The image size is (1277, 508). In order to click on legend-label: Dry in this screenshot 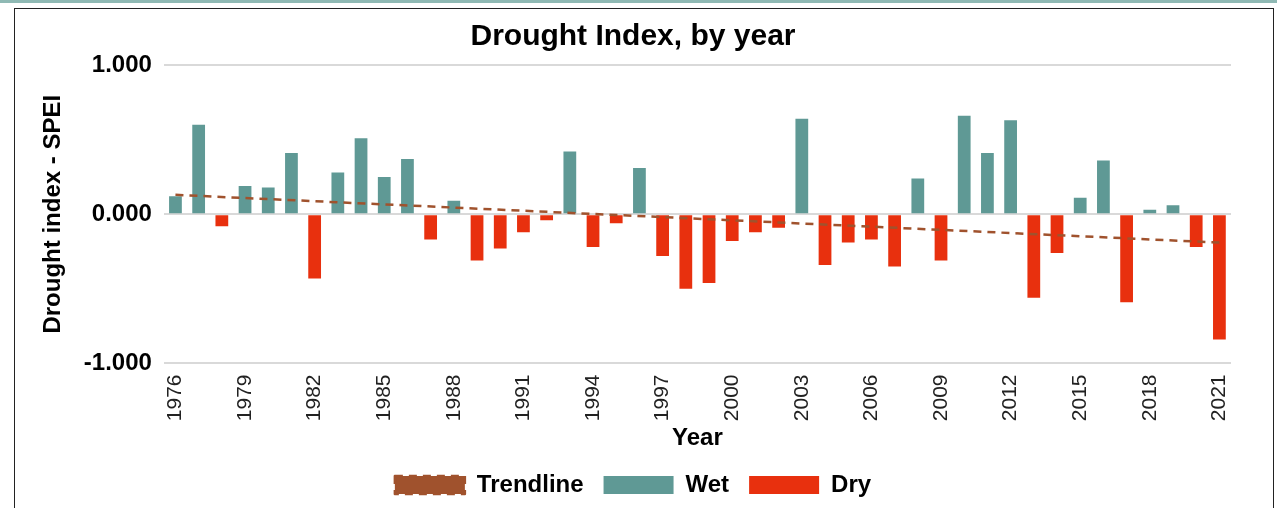, I will do `click(851, 483)`.